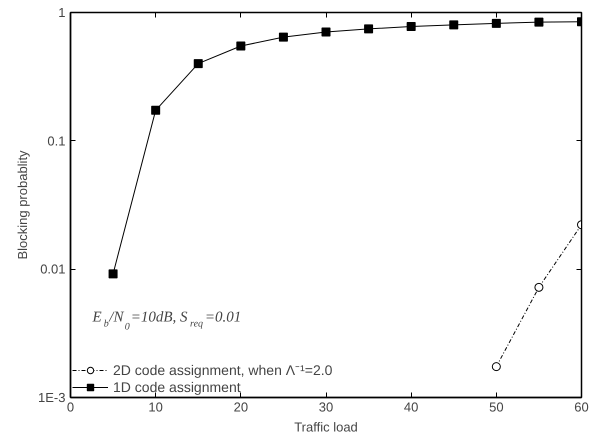  What do you see at coordinates (411, 407) in the screenshot?
I see `x-tick-label: 40` at bounding box center [411, 407].